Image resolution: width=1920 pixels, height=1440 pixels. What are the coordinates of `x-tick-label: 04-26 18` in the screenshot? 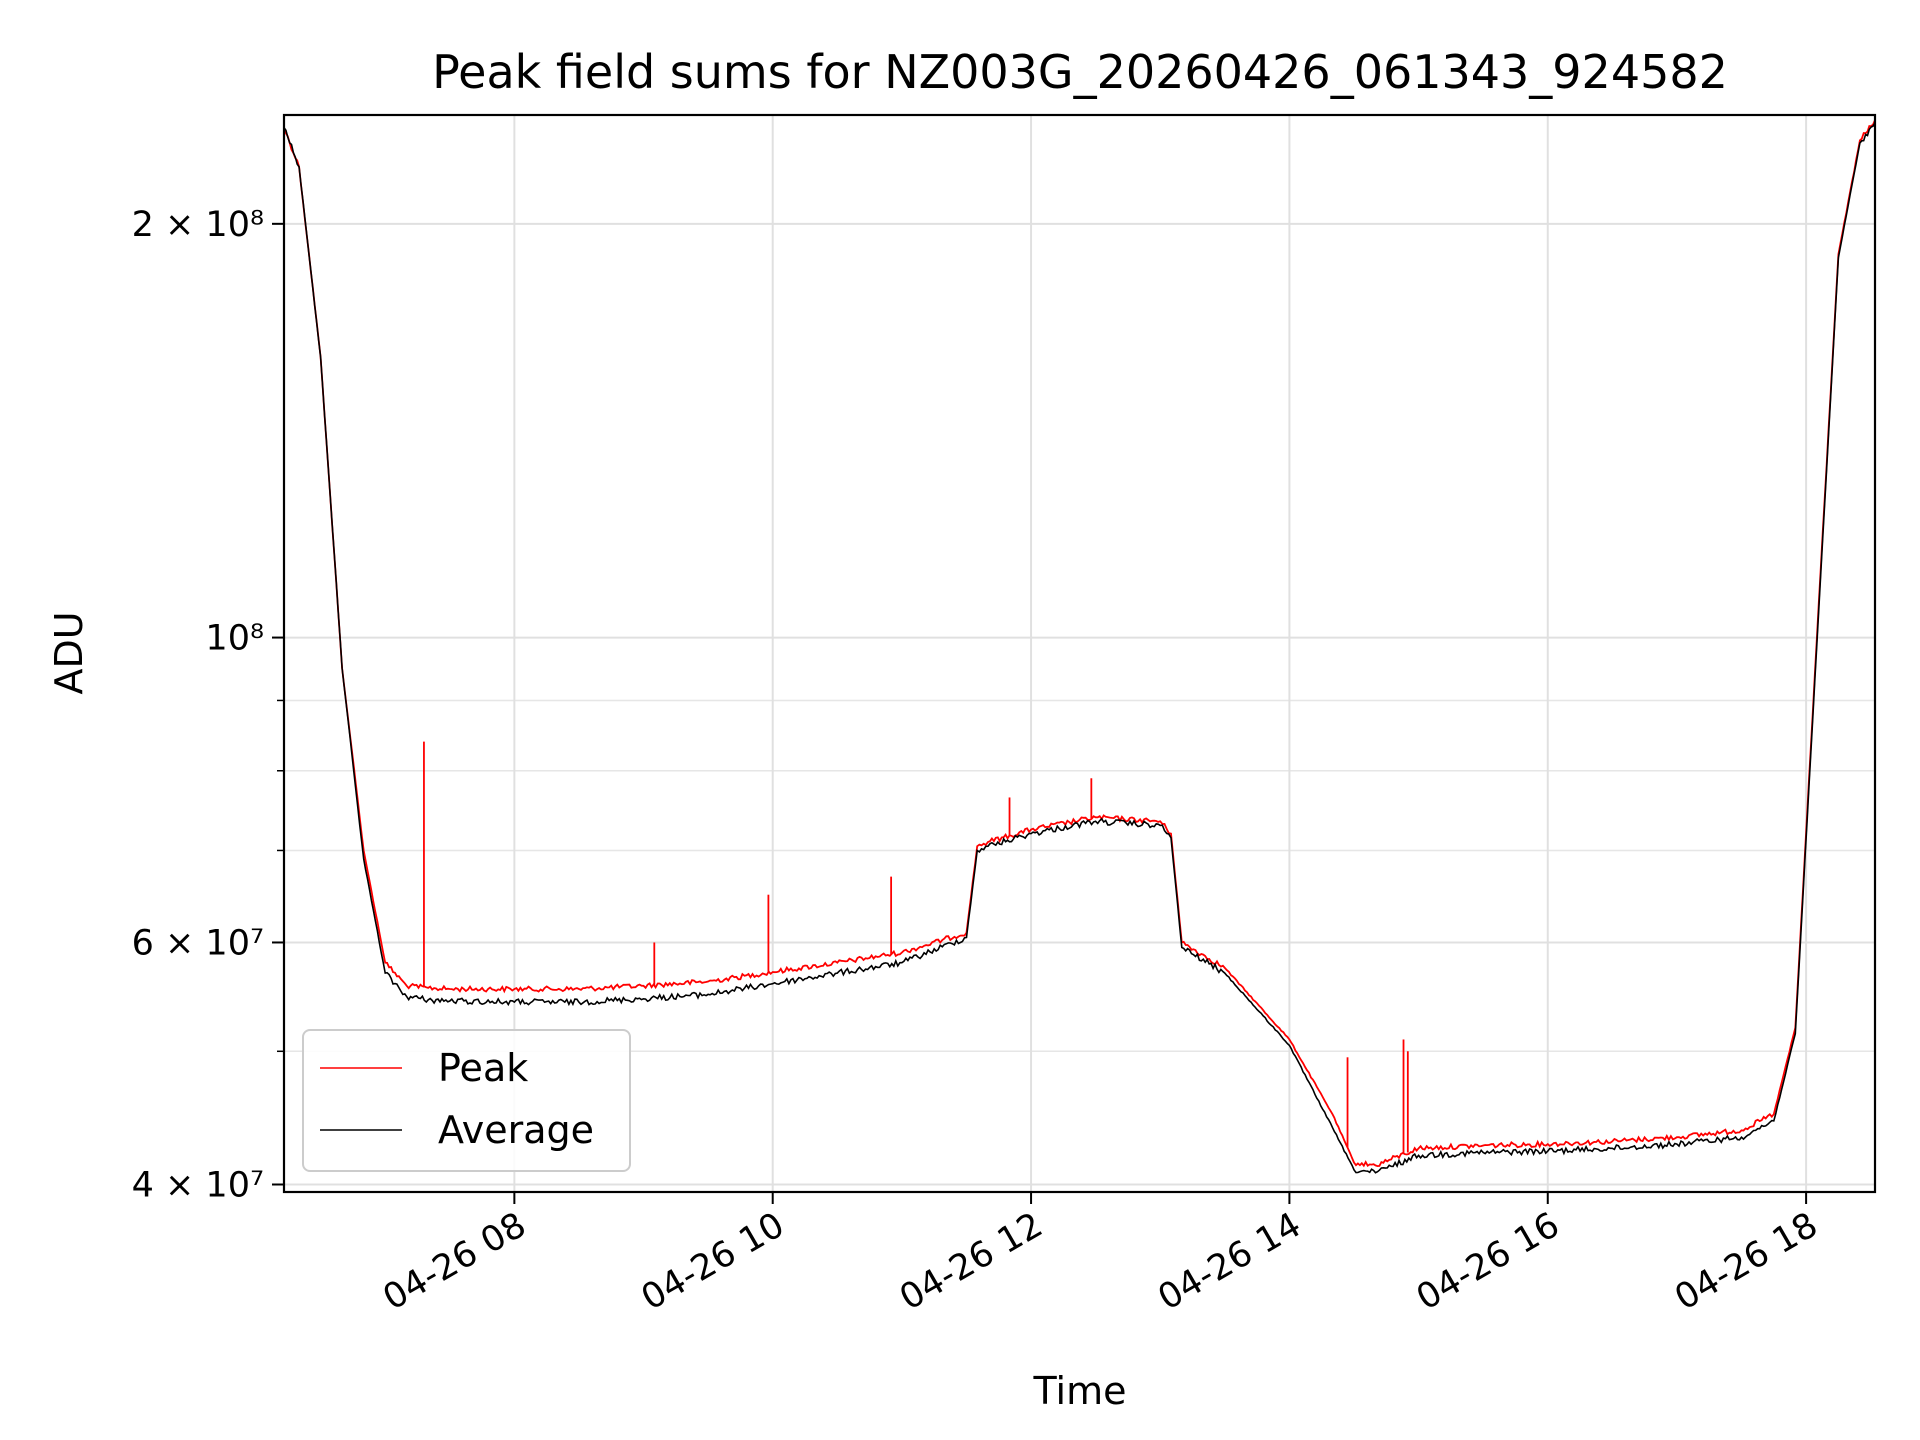 It's located at (1746, 1261).